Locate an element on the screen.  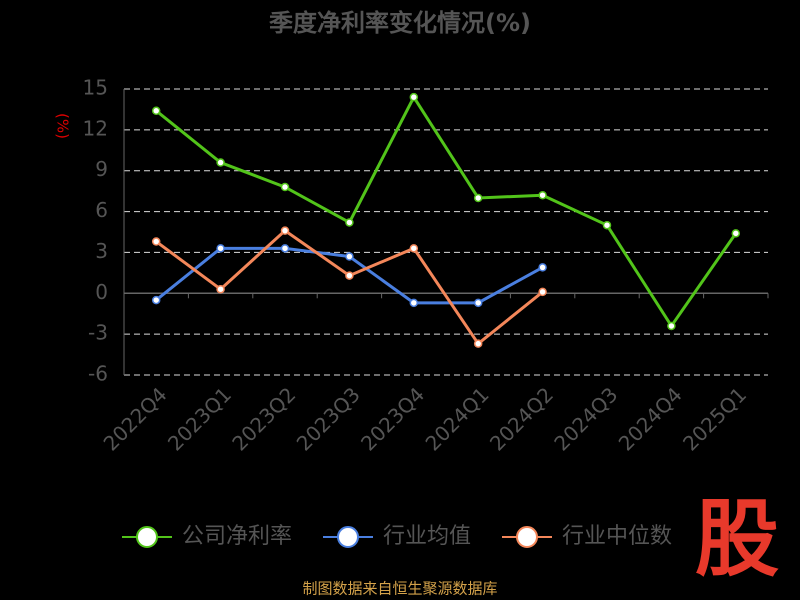
y-axis-label: (%) is located at coordinates (63, 126).